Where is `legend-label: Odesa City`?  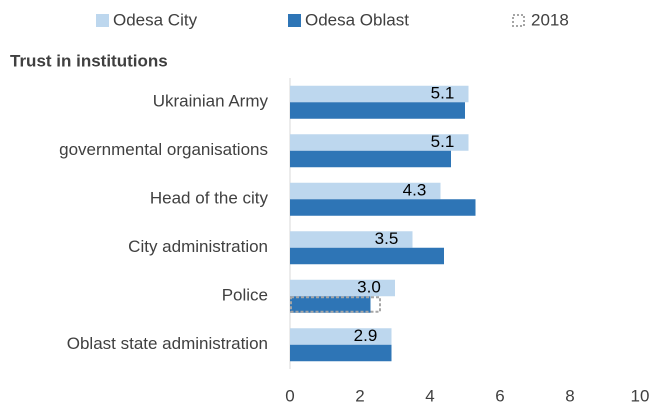 legend-label: Odesa City is located at coordinates (155, 19).